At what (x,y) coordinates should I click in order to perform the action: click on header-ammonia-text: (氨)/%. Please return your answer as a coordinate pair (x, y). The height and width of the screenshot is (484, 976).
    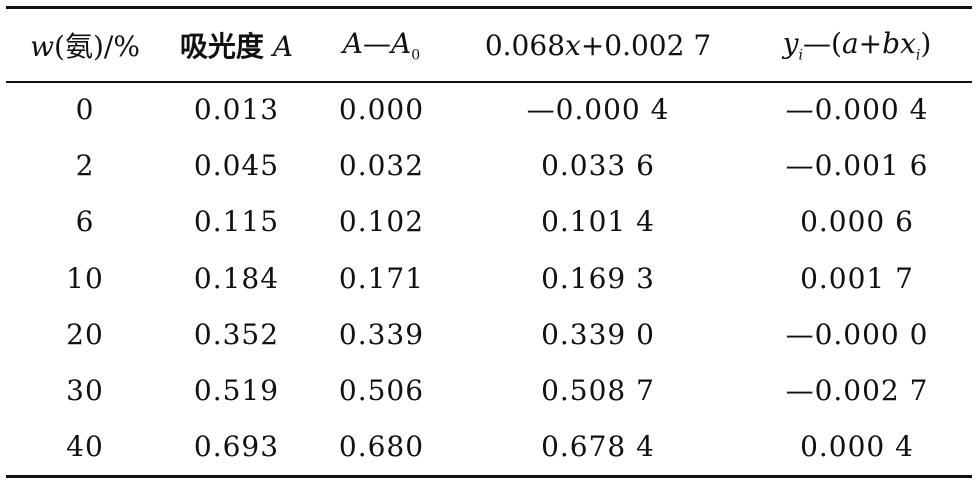
    Looking at the image, I should click on (97, 46).